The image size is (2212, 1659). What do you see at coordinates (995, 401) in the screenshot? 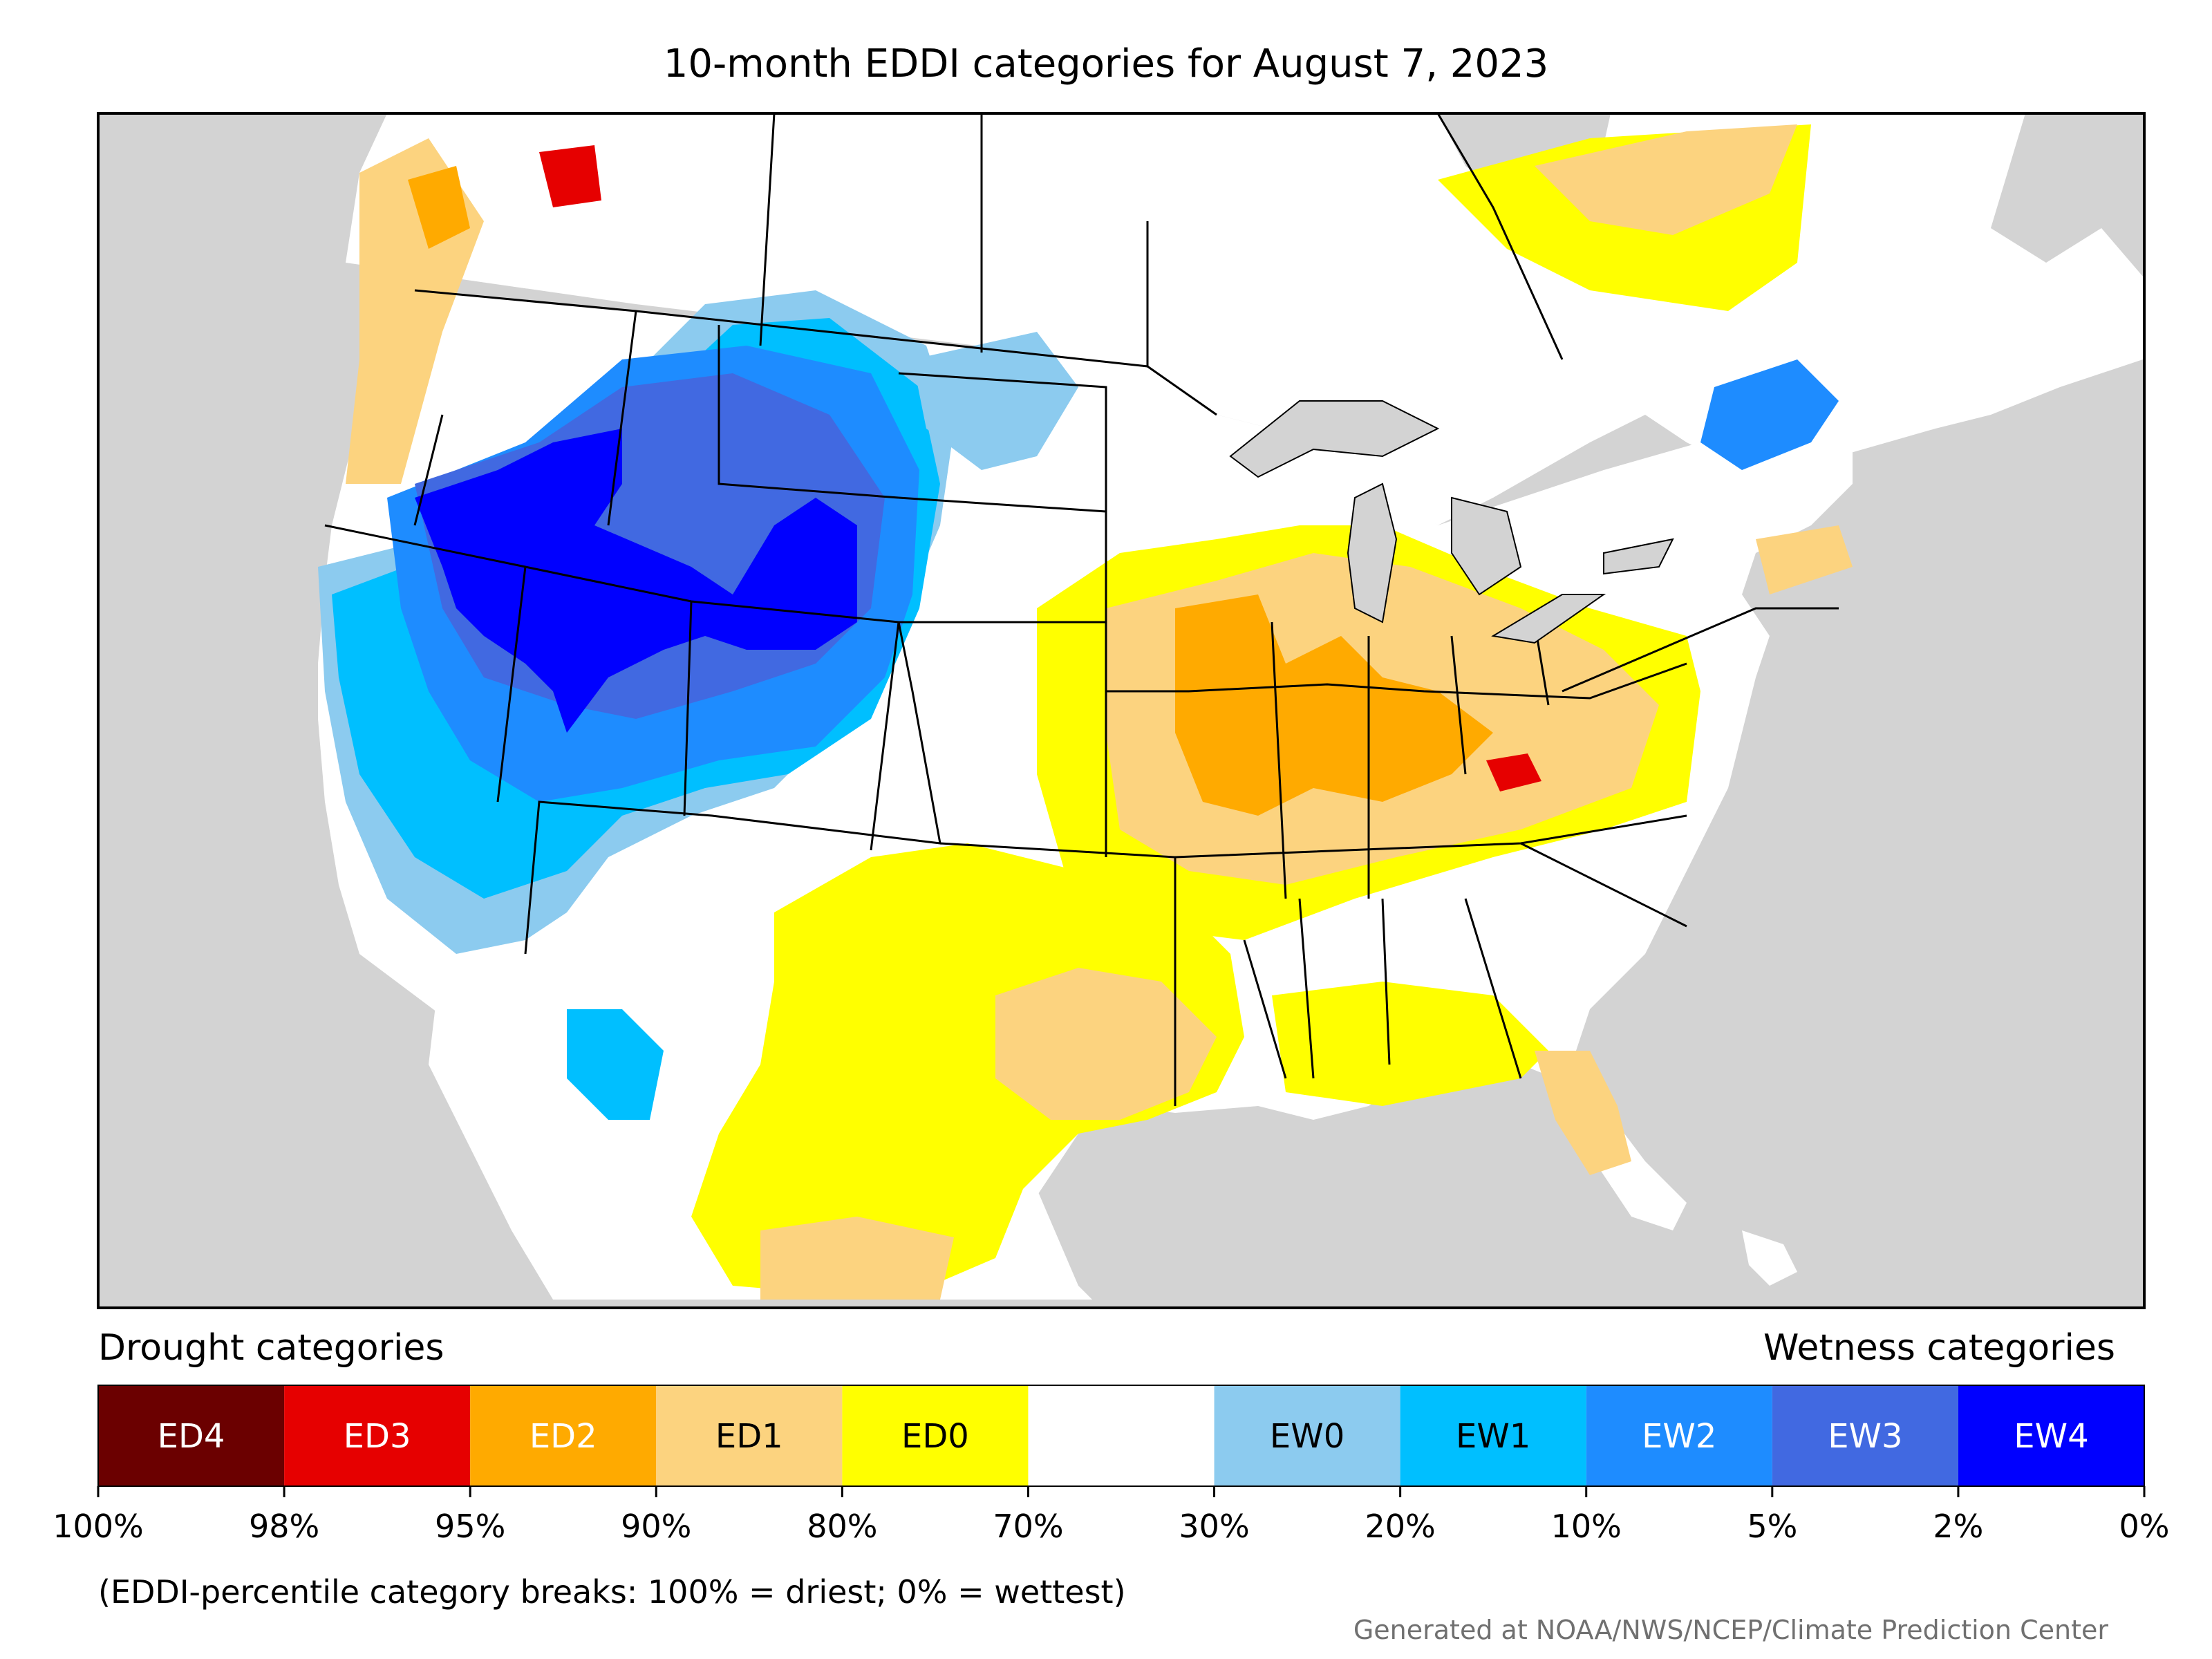
I see `wet-north-dakota` at bounding box center [995, 401].